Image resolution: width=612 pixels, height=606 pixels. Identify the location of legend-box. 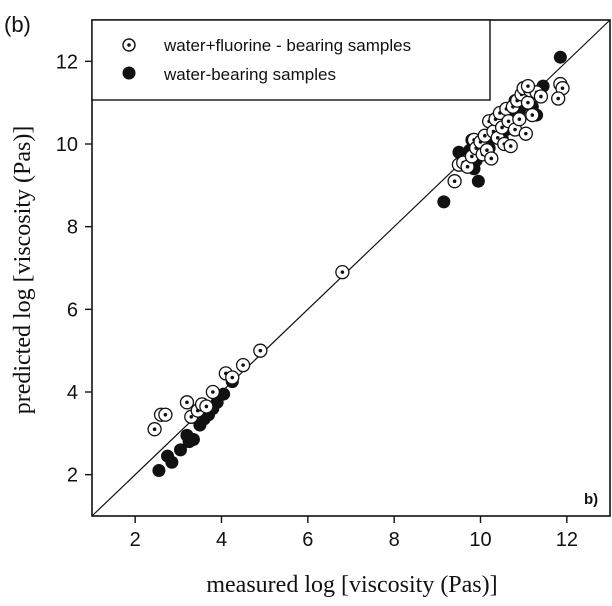
(291, 60).